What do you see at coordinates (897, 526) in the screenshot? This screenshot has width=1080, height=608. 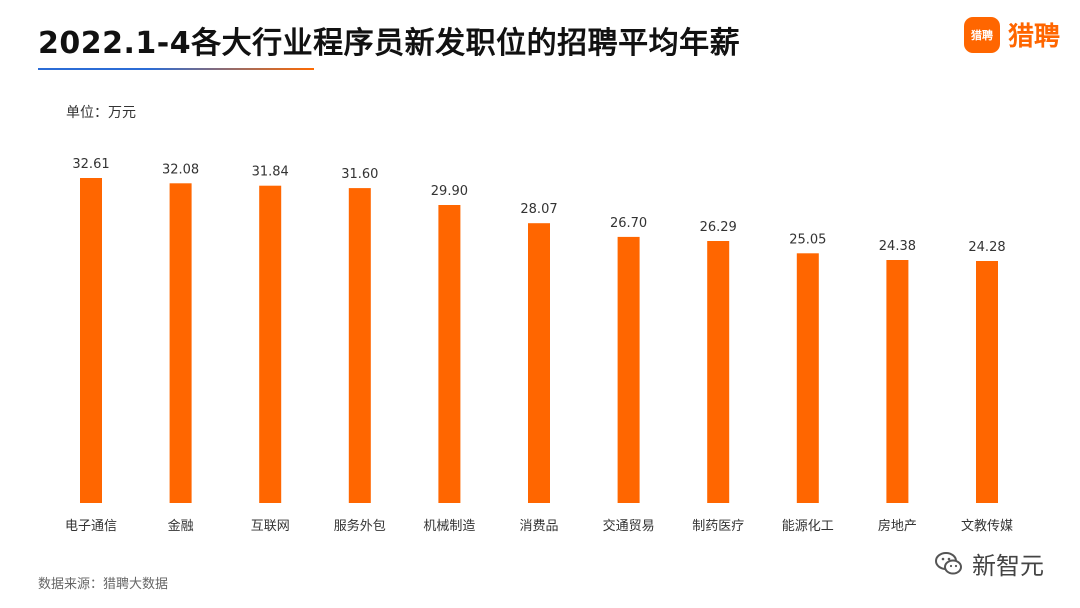 I see `category-label-9: 房地产` at bounding box center [897, 526].